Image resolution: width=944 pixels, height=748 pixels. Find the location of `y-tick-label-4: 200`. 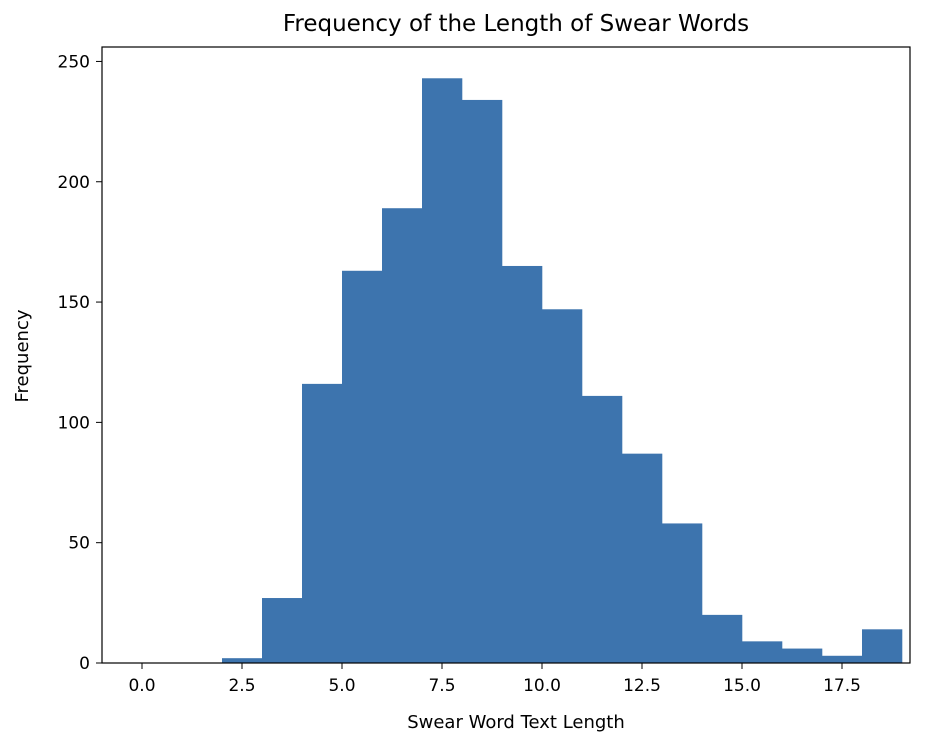

y-tick-label-4: 200 is located at coordinates (74, 183).